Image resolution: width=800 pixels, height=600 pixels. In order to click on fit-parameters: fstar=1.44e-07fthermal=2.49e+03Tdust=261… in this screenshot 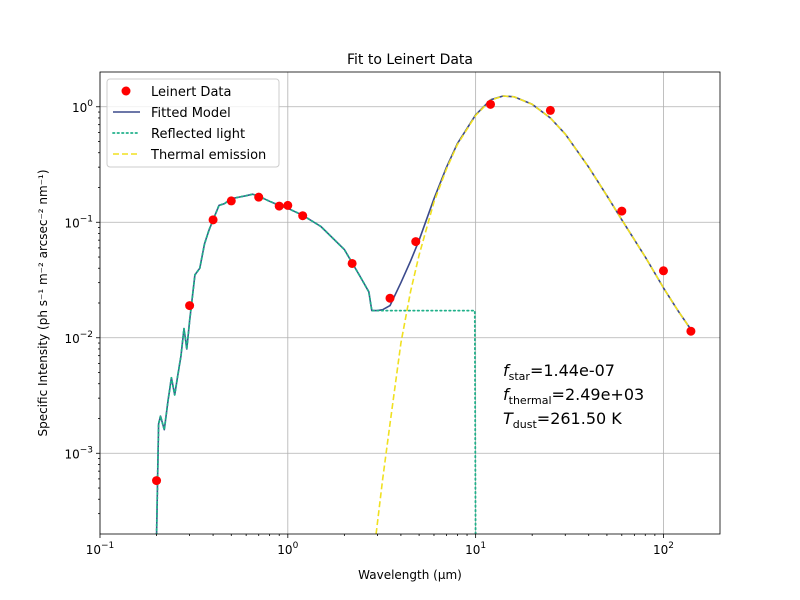, I will do `click(573, 396)`.